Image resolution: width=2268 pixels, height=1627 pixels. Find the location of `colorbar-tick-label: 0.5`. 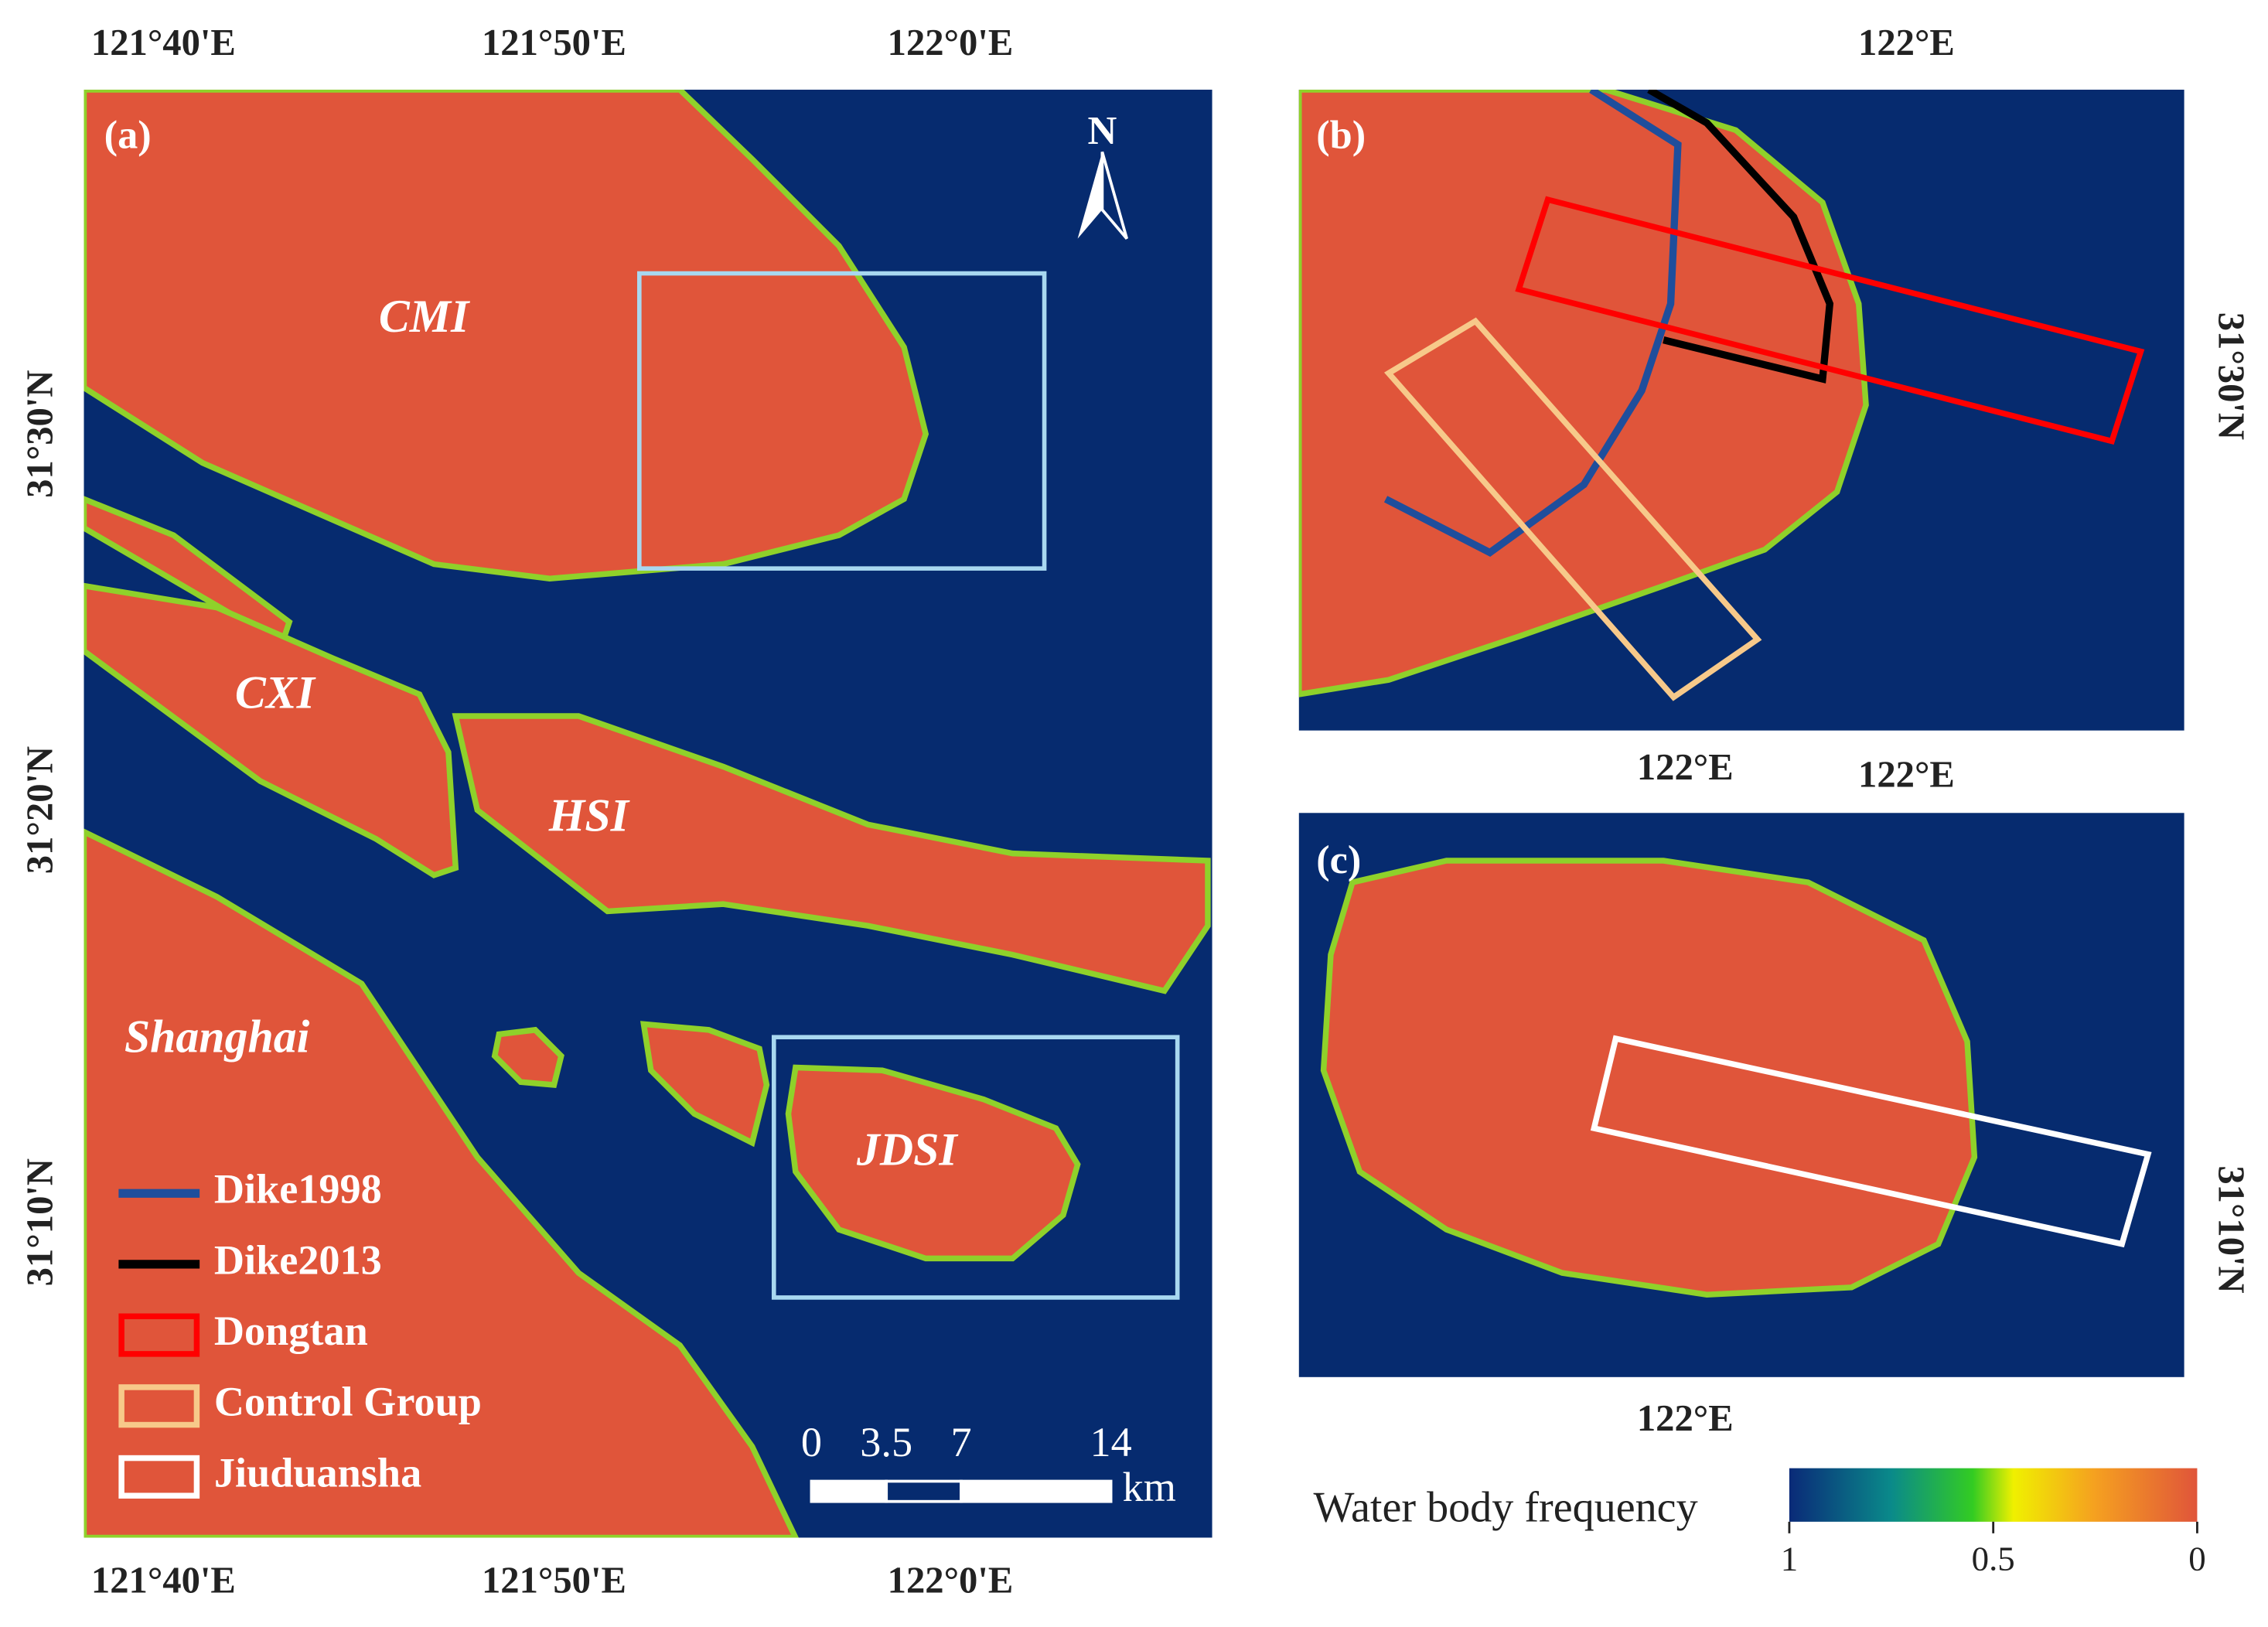

colorbar-tick-label: 0.5 is located at coordinates (1993, 1559).